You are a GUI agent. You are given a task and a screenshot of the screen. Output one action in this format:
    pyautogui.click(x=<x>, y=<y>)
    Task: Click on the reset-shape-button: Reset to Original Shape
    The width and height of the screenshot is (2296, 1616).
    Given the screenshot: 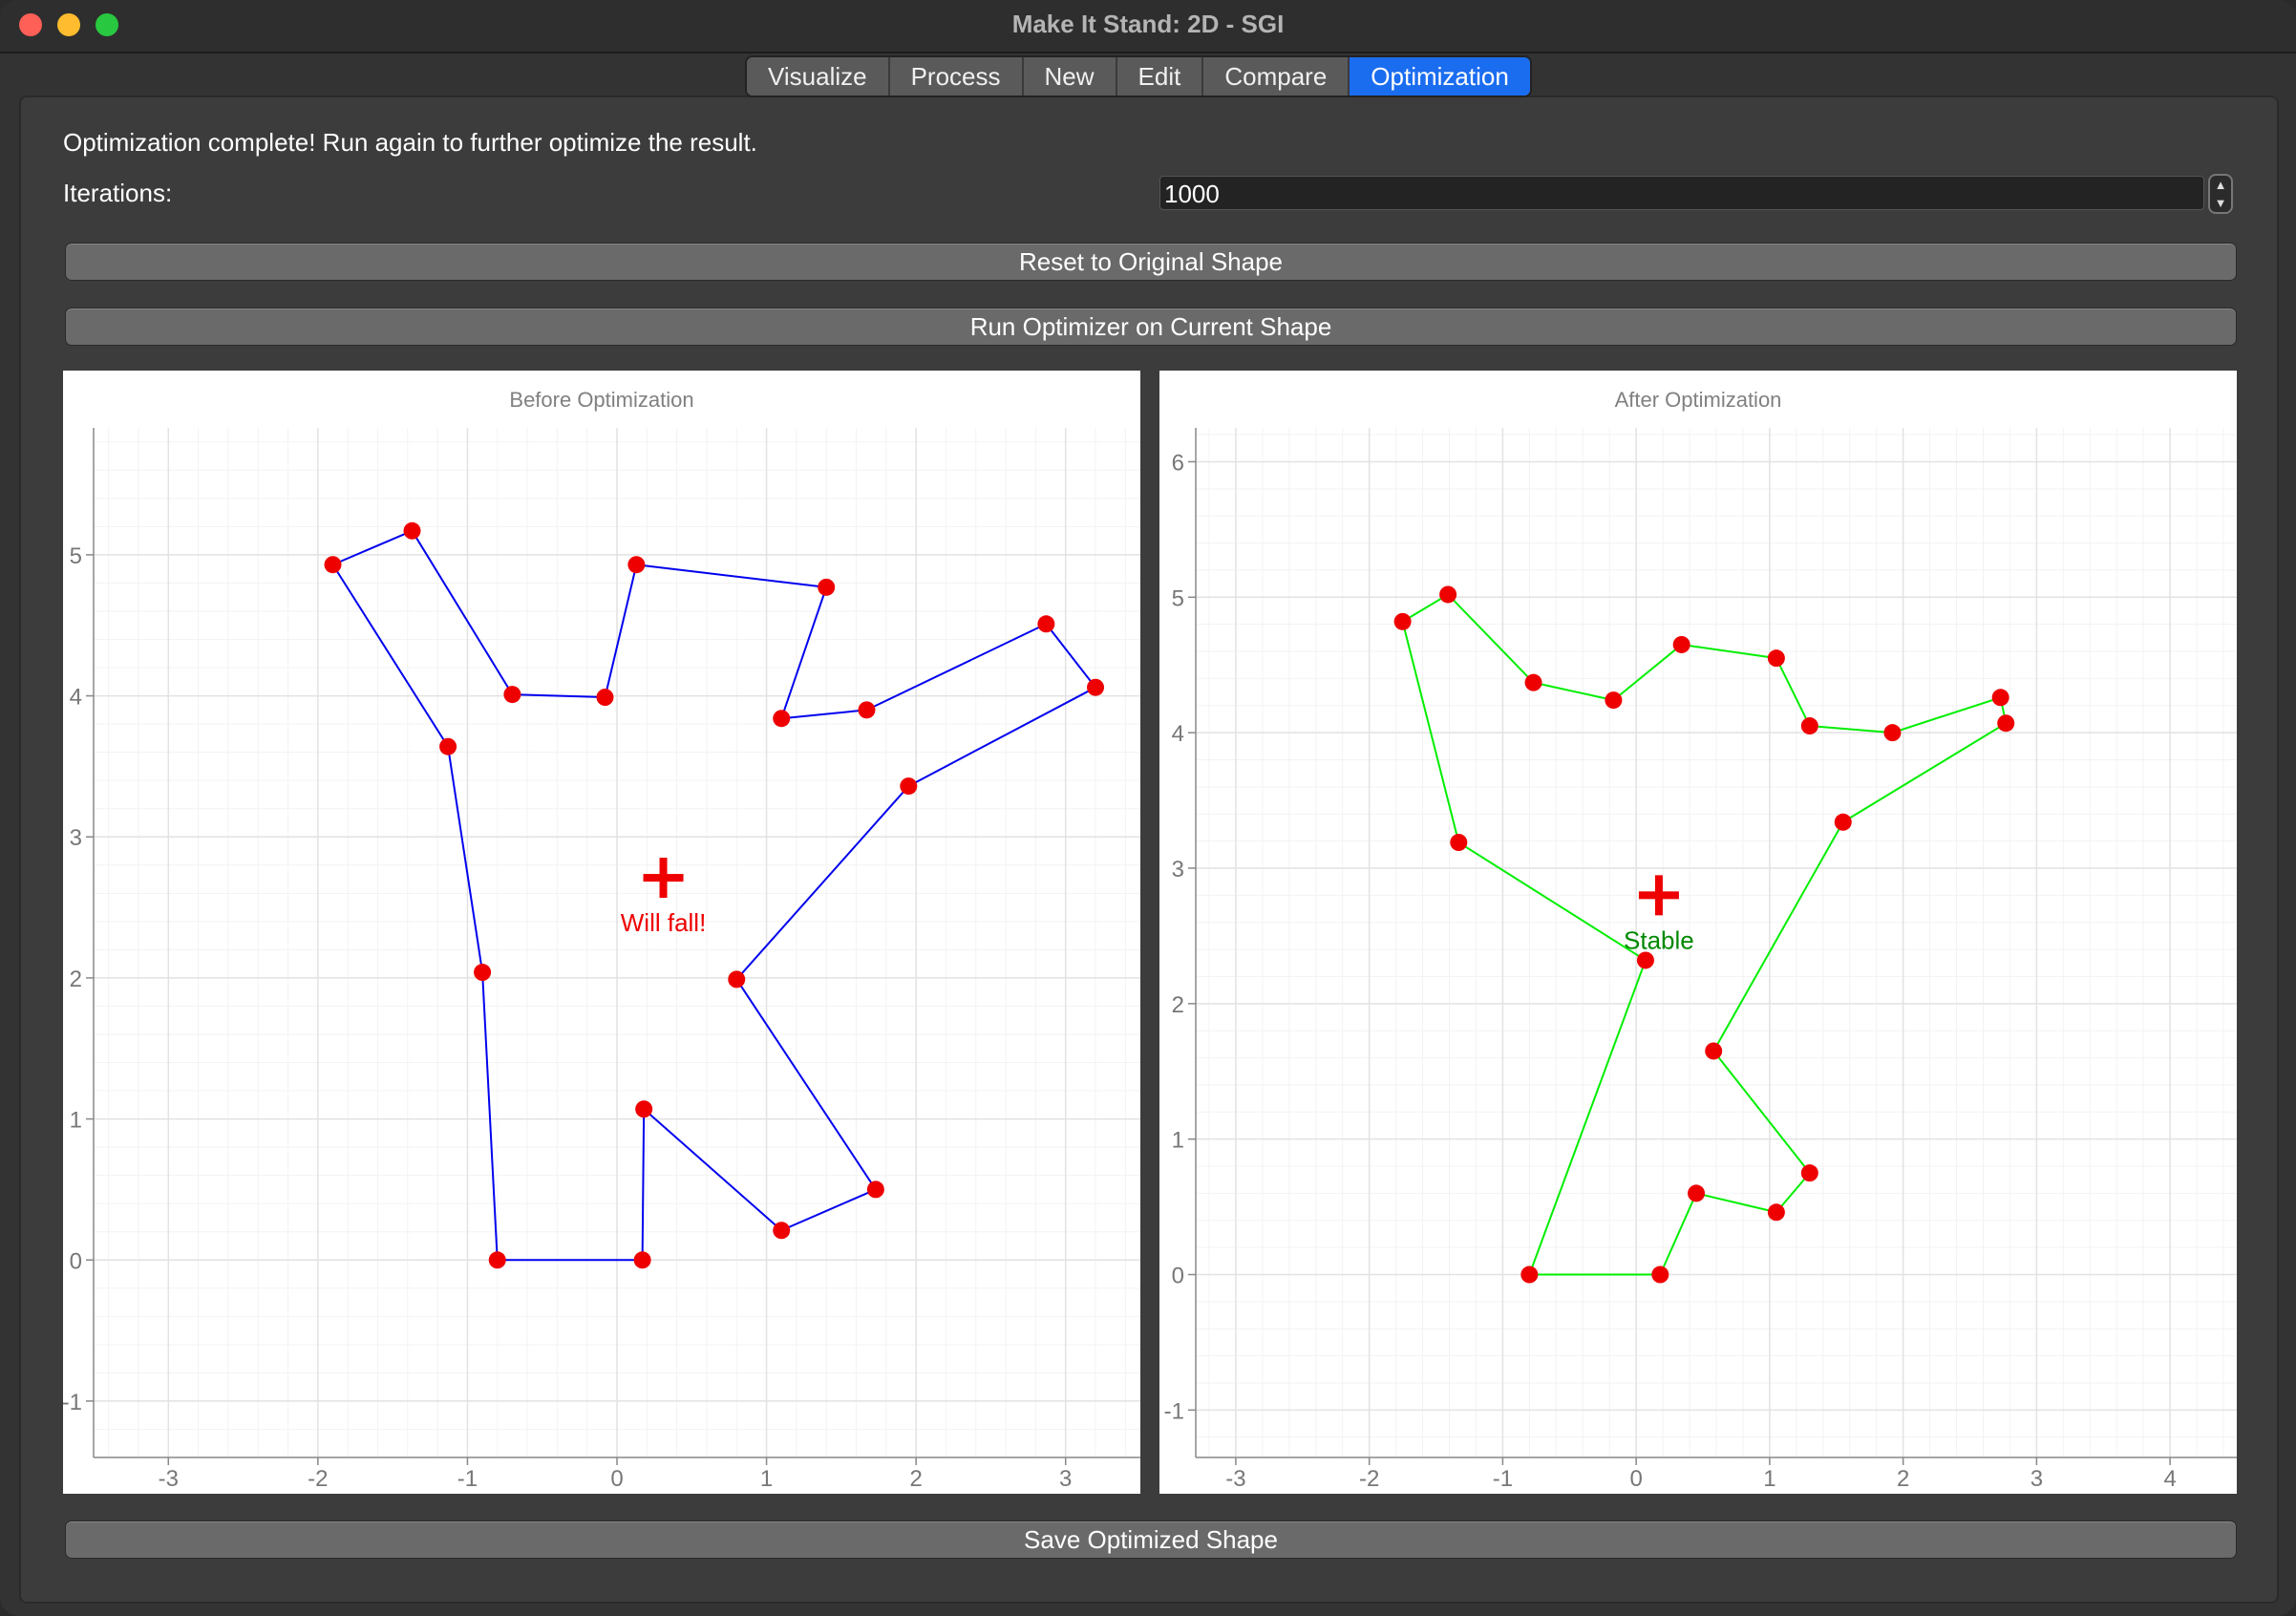 What is the action you would take?
    pyautogui.click(x=1151, y=262)
    